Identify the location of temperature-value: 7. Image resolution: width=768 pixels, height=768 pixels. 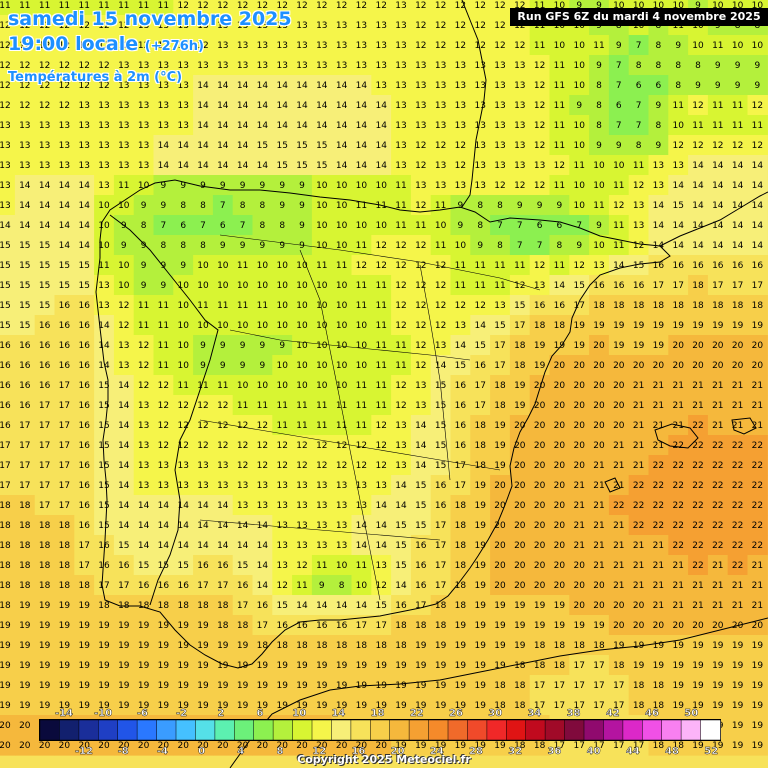
(619, 86).